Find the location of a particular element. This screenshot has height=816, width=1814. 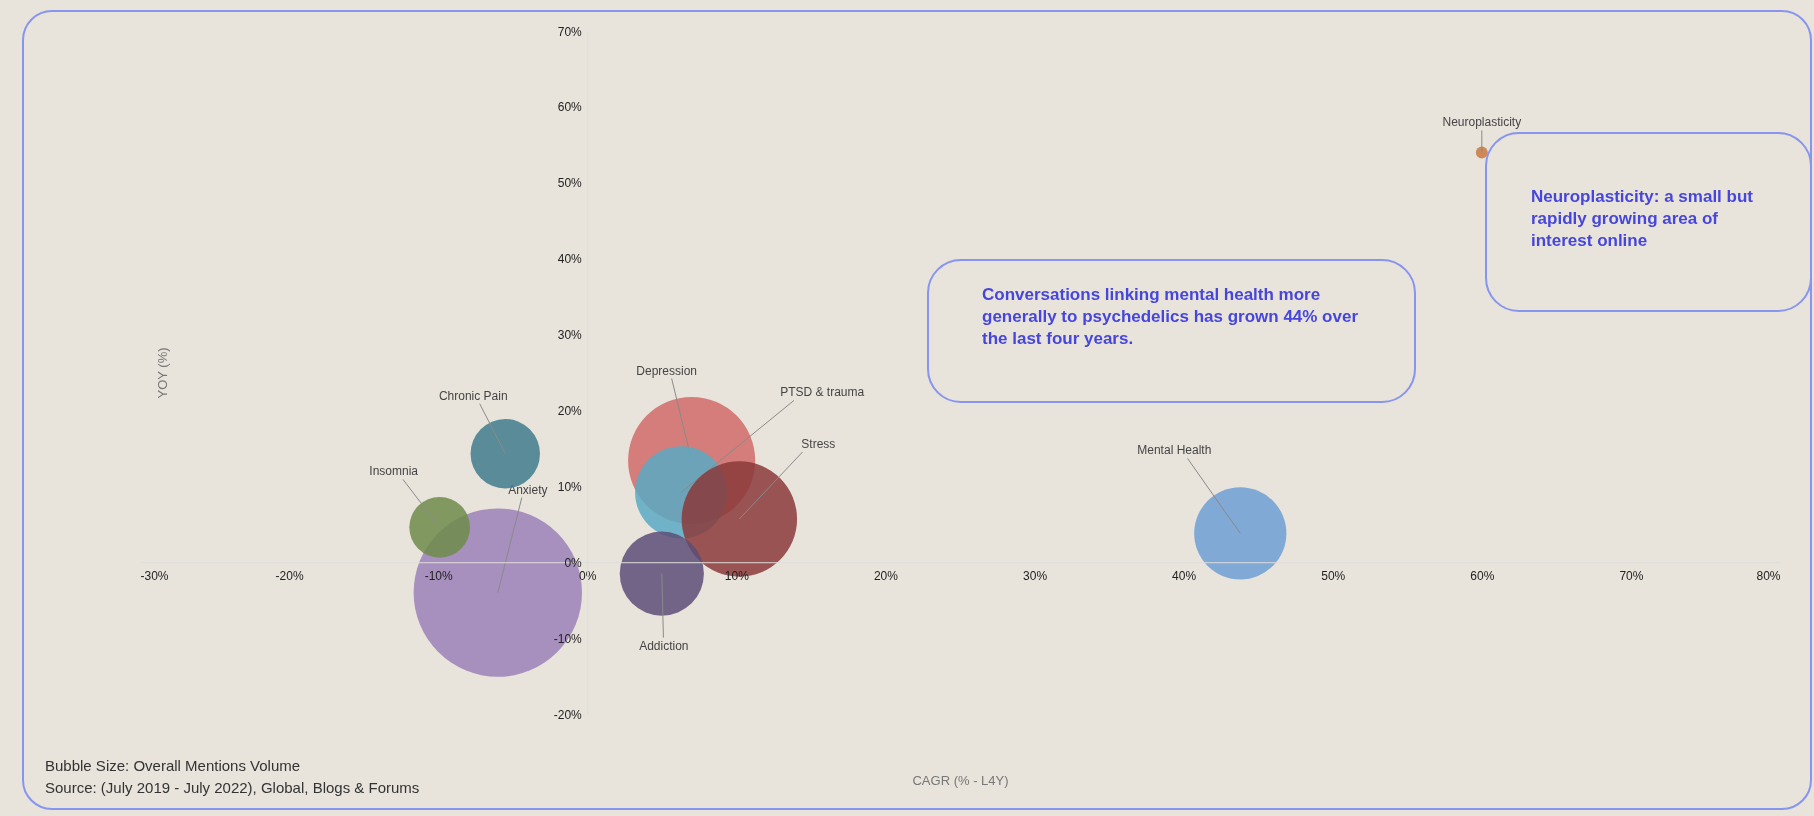

x-tick-label: 30% is located at coordinates (1035, 575).